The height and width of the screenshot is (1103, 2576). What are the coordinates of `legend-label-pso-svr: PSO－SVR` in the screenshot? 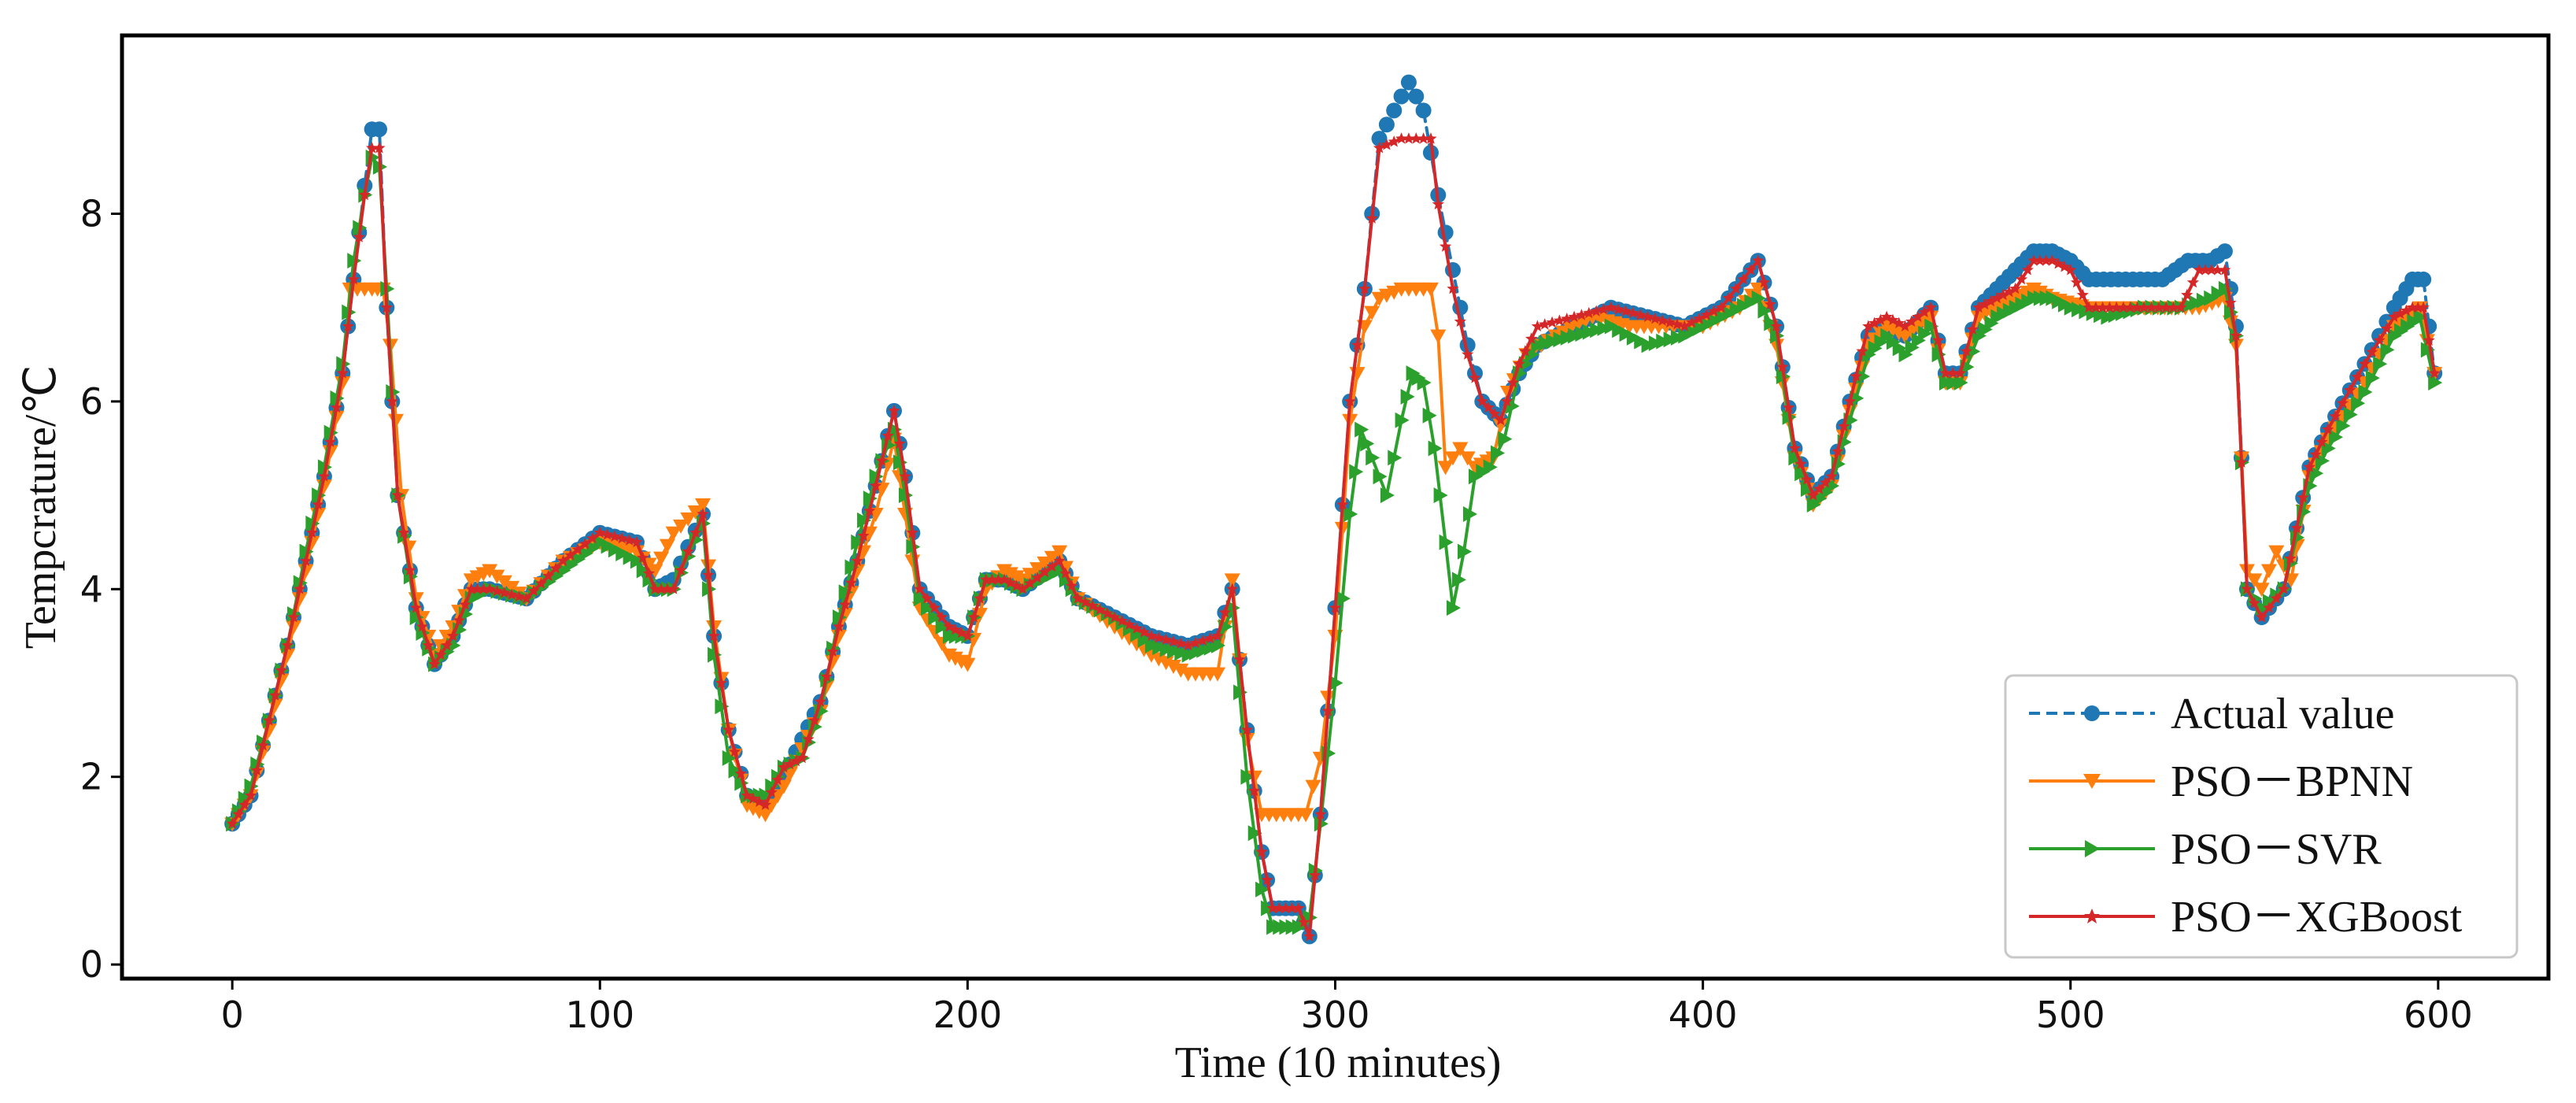 It's located at (2276, 849).